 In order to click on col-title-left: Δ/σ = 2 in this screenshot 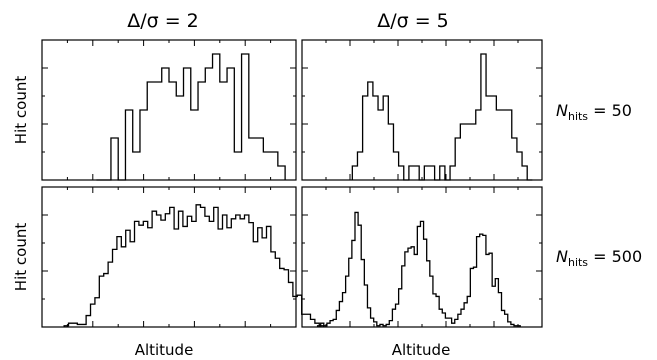, I will do `click(163, 21)`.